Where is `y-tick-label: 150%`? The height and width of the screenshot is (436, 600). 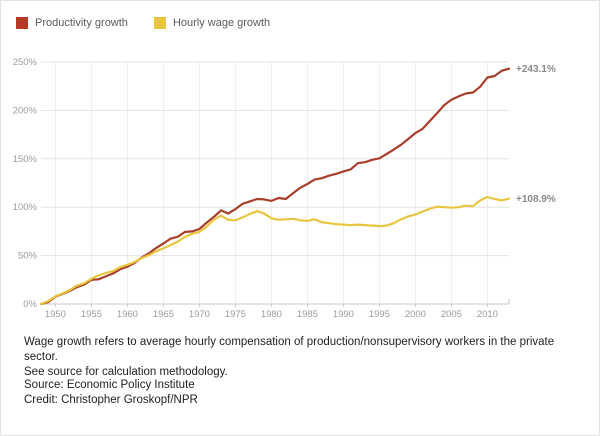 y-tick-label: 150% is located at coordinates (25, 159).